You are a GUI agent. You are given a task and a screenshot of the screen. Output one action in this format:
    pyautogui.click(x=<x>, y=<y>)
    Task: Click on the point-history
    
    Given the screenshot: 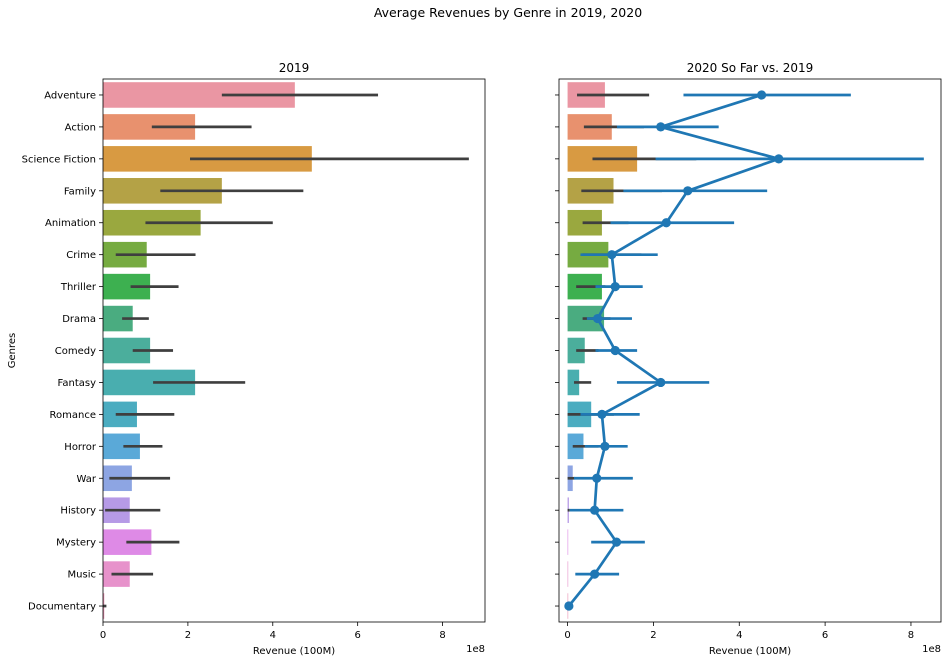 What is the action you would take?
    pyautogui.click(x=595, y=510)
    